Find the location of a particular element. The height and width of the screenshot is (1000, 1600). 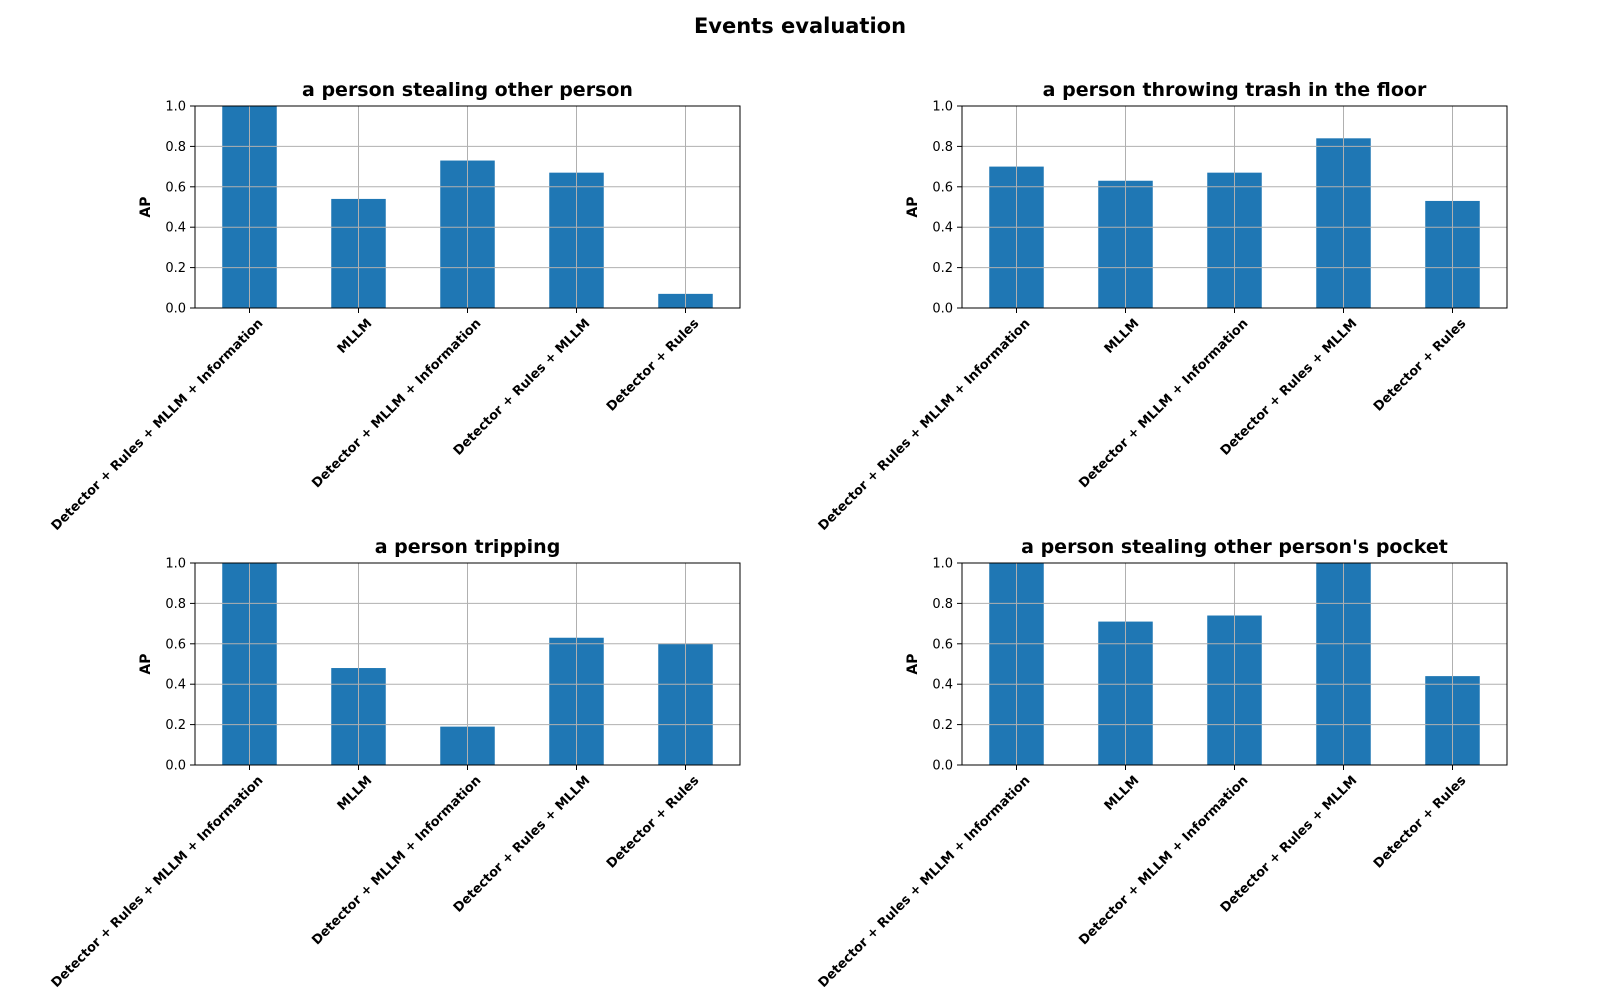

chart-title: a person stealing other person is located at coordinates (467, 90).